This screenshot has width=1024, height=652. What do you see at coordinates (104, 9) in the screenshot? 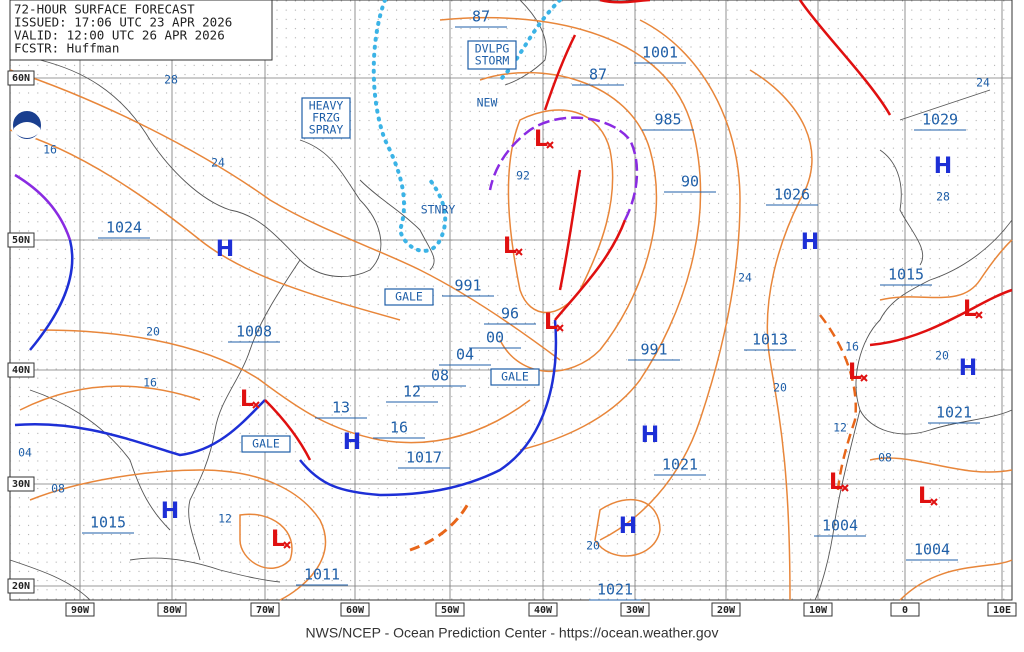
I see `header-line: 72-HOUR SURFACE FORECAST` at bounding box center [104, 9].